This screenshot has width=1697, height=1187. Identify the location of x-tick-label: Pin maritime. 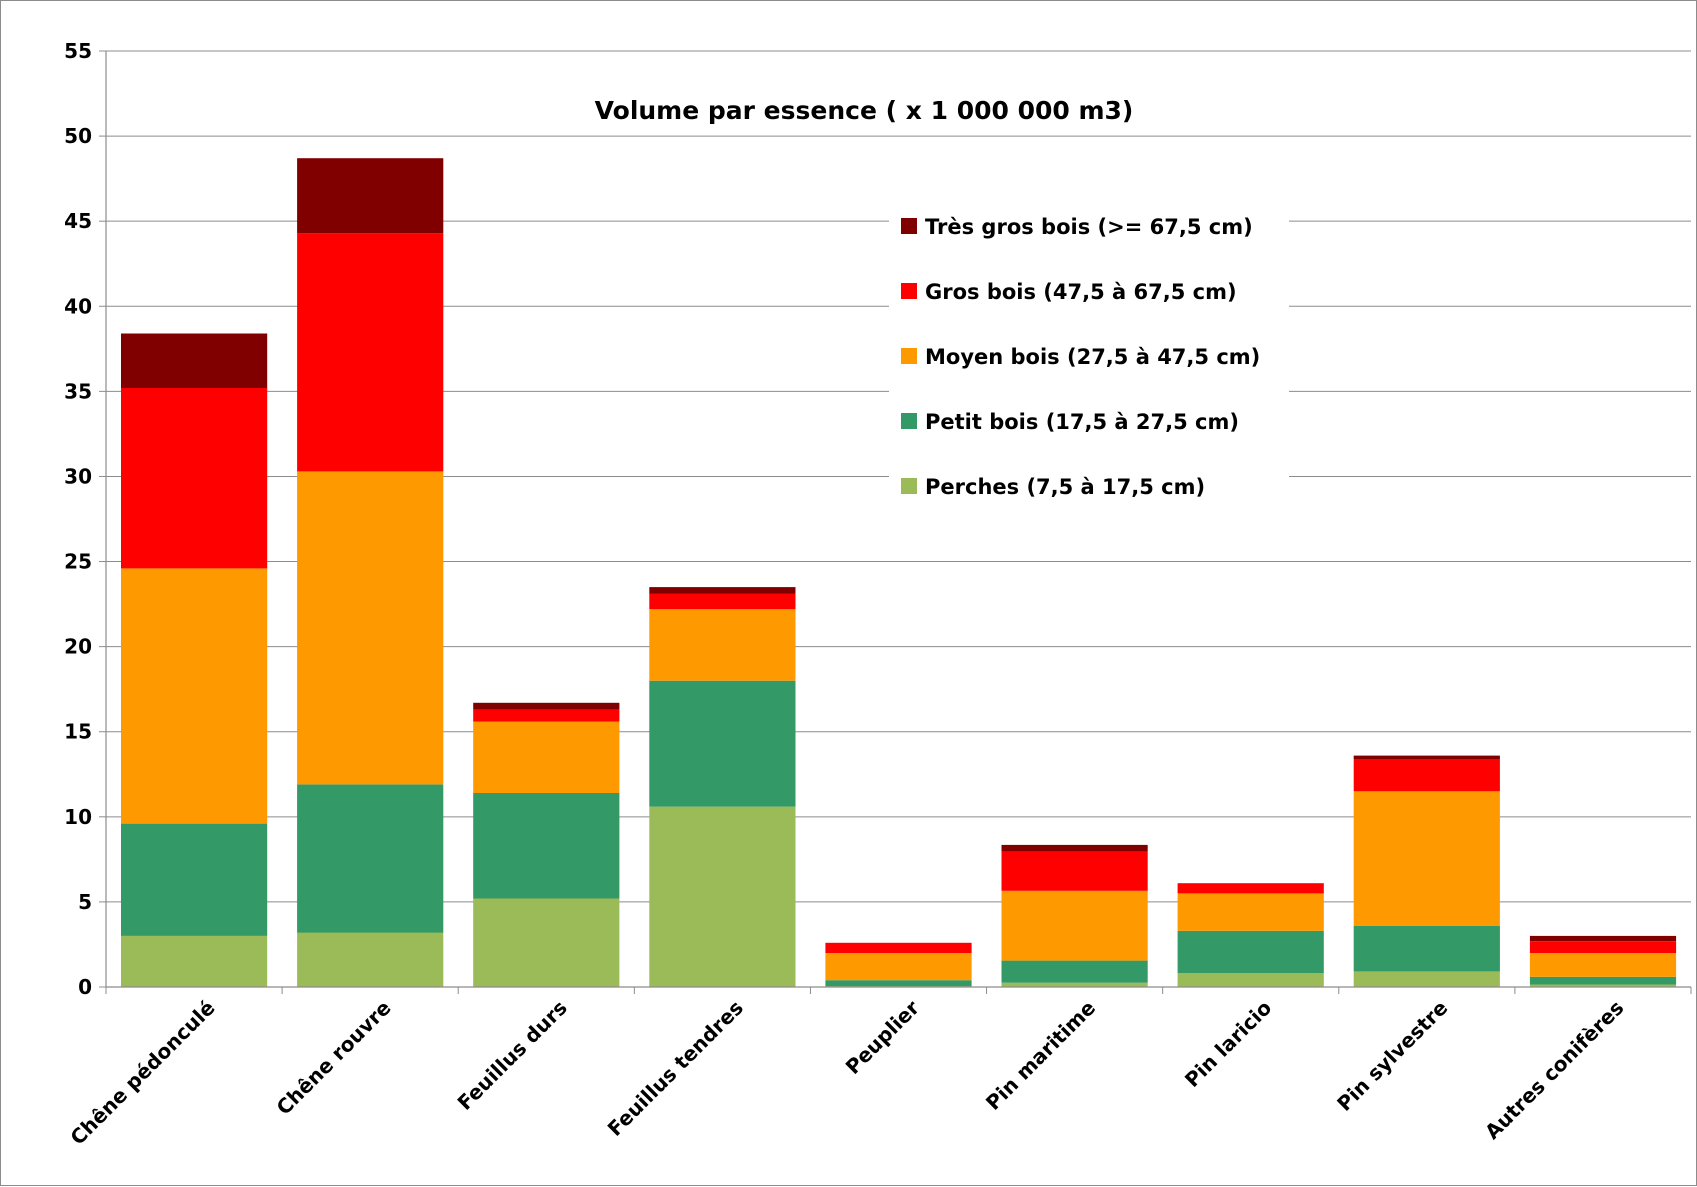
(1040, 1055).